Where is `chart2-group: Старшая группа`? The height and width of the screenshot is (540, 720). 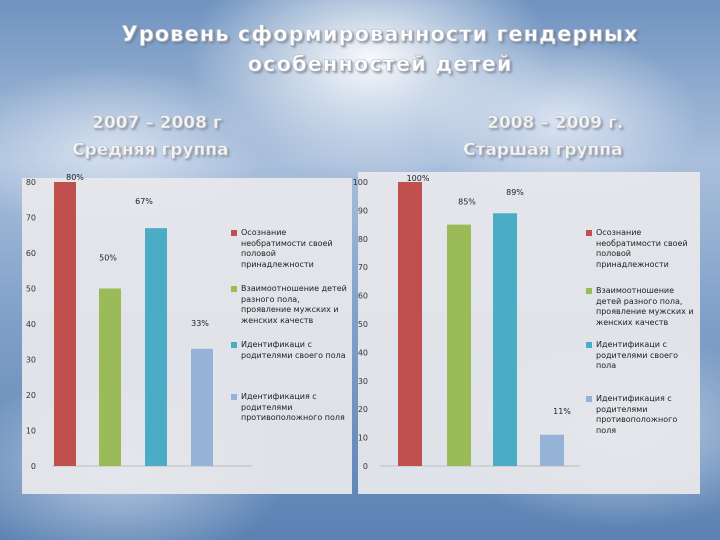
chart2-group: Старшая группа is located at coordinates (543, 150).